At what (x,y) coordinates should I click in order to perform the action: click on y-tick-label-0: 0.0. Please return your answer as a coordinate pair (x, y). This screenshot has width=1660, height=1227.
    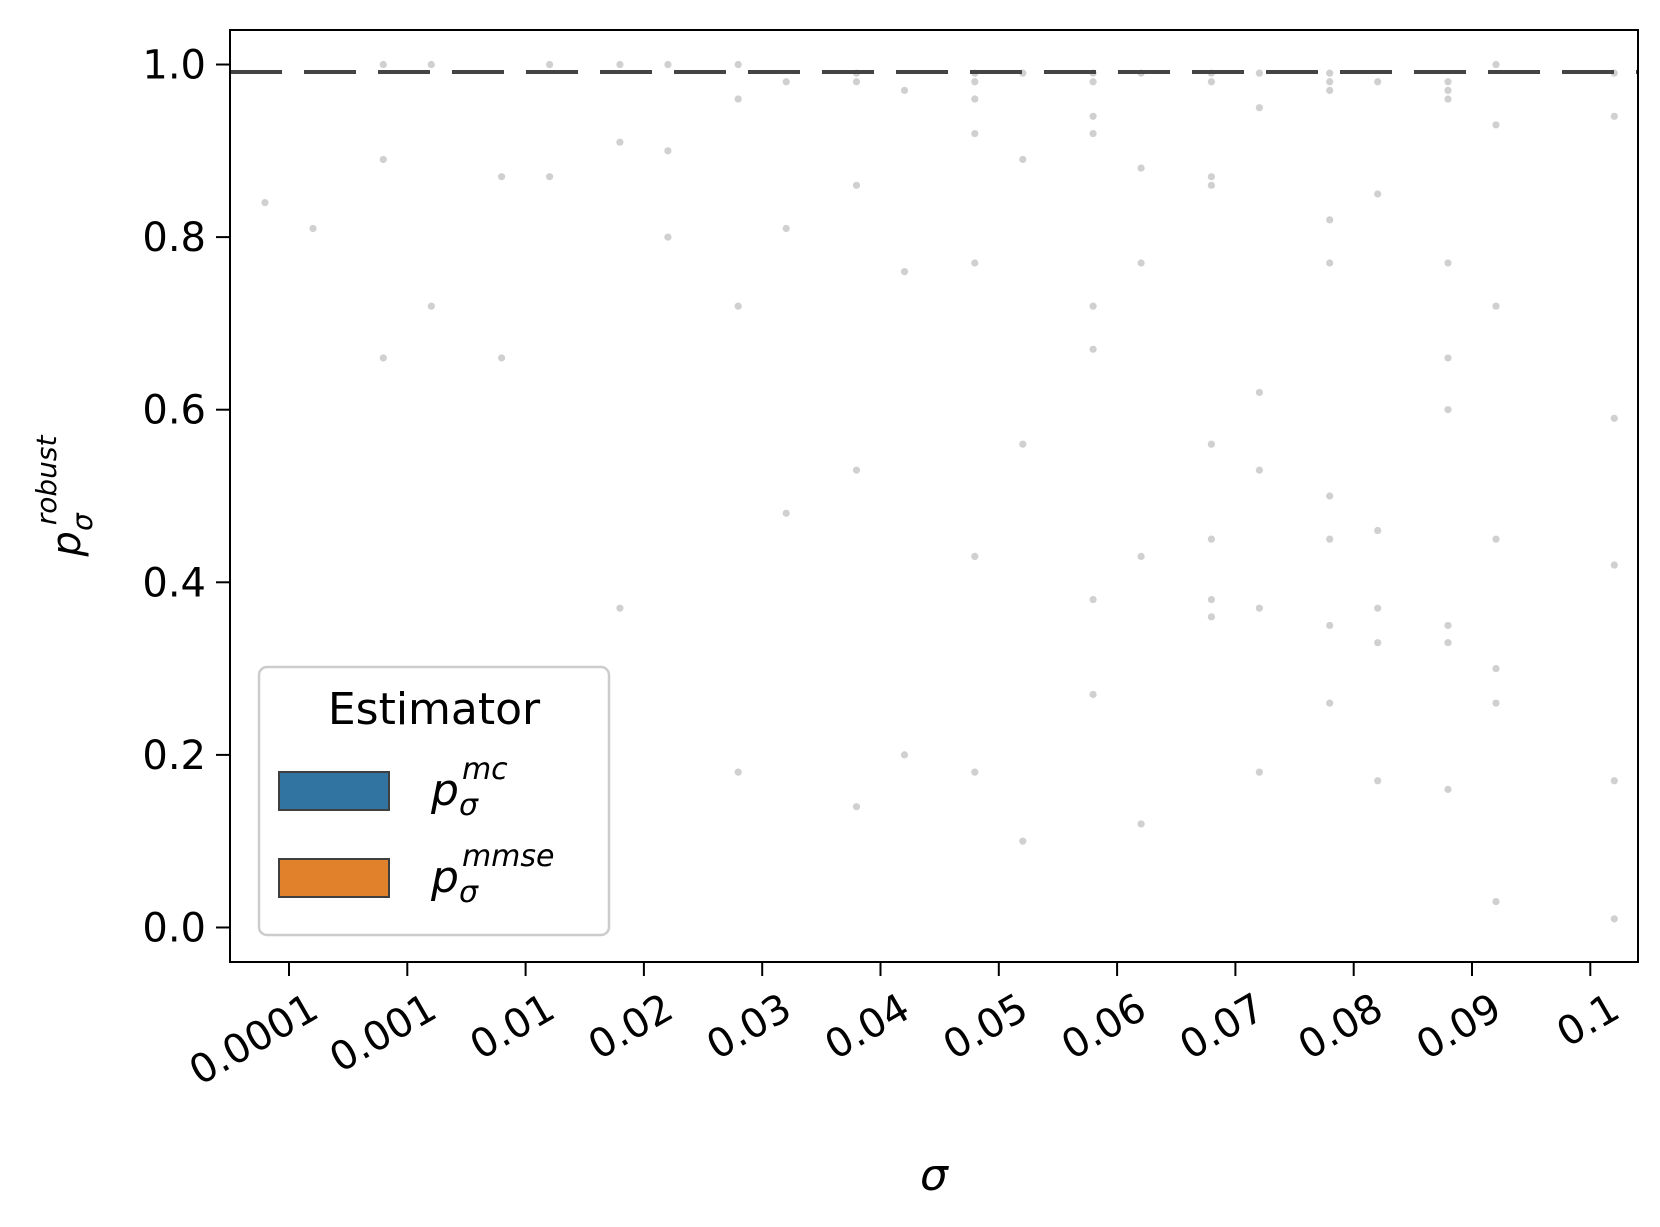
    Looking at the image, I should click on (174, 928).